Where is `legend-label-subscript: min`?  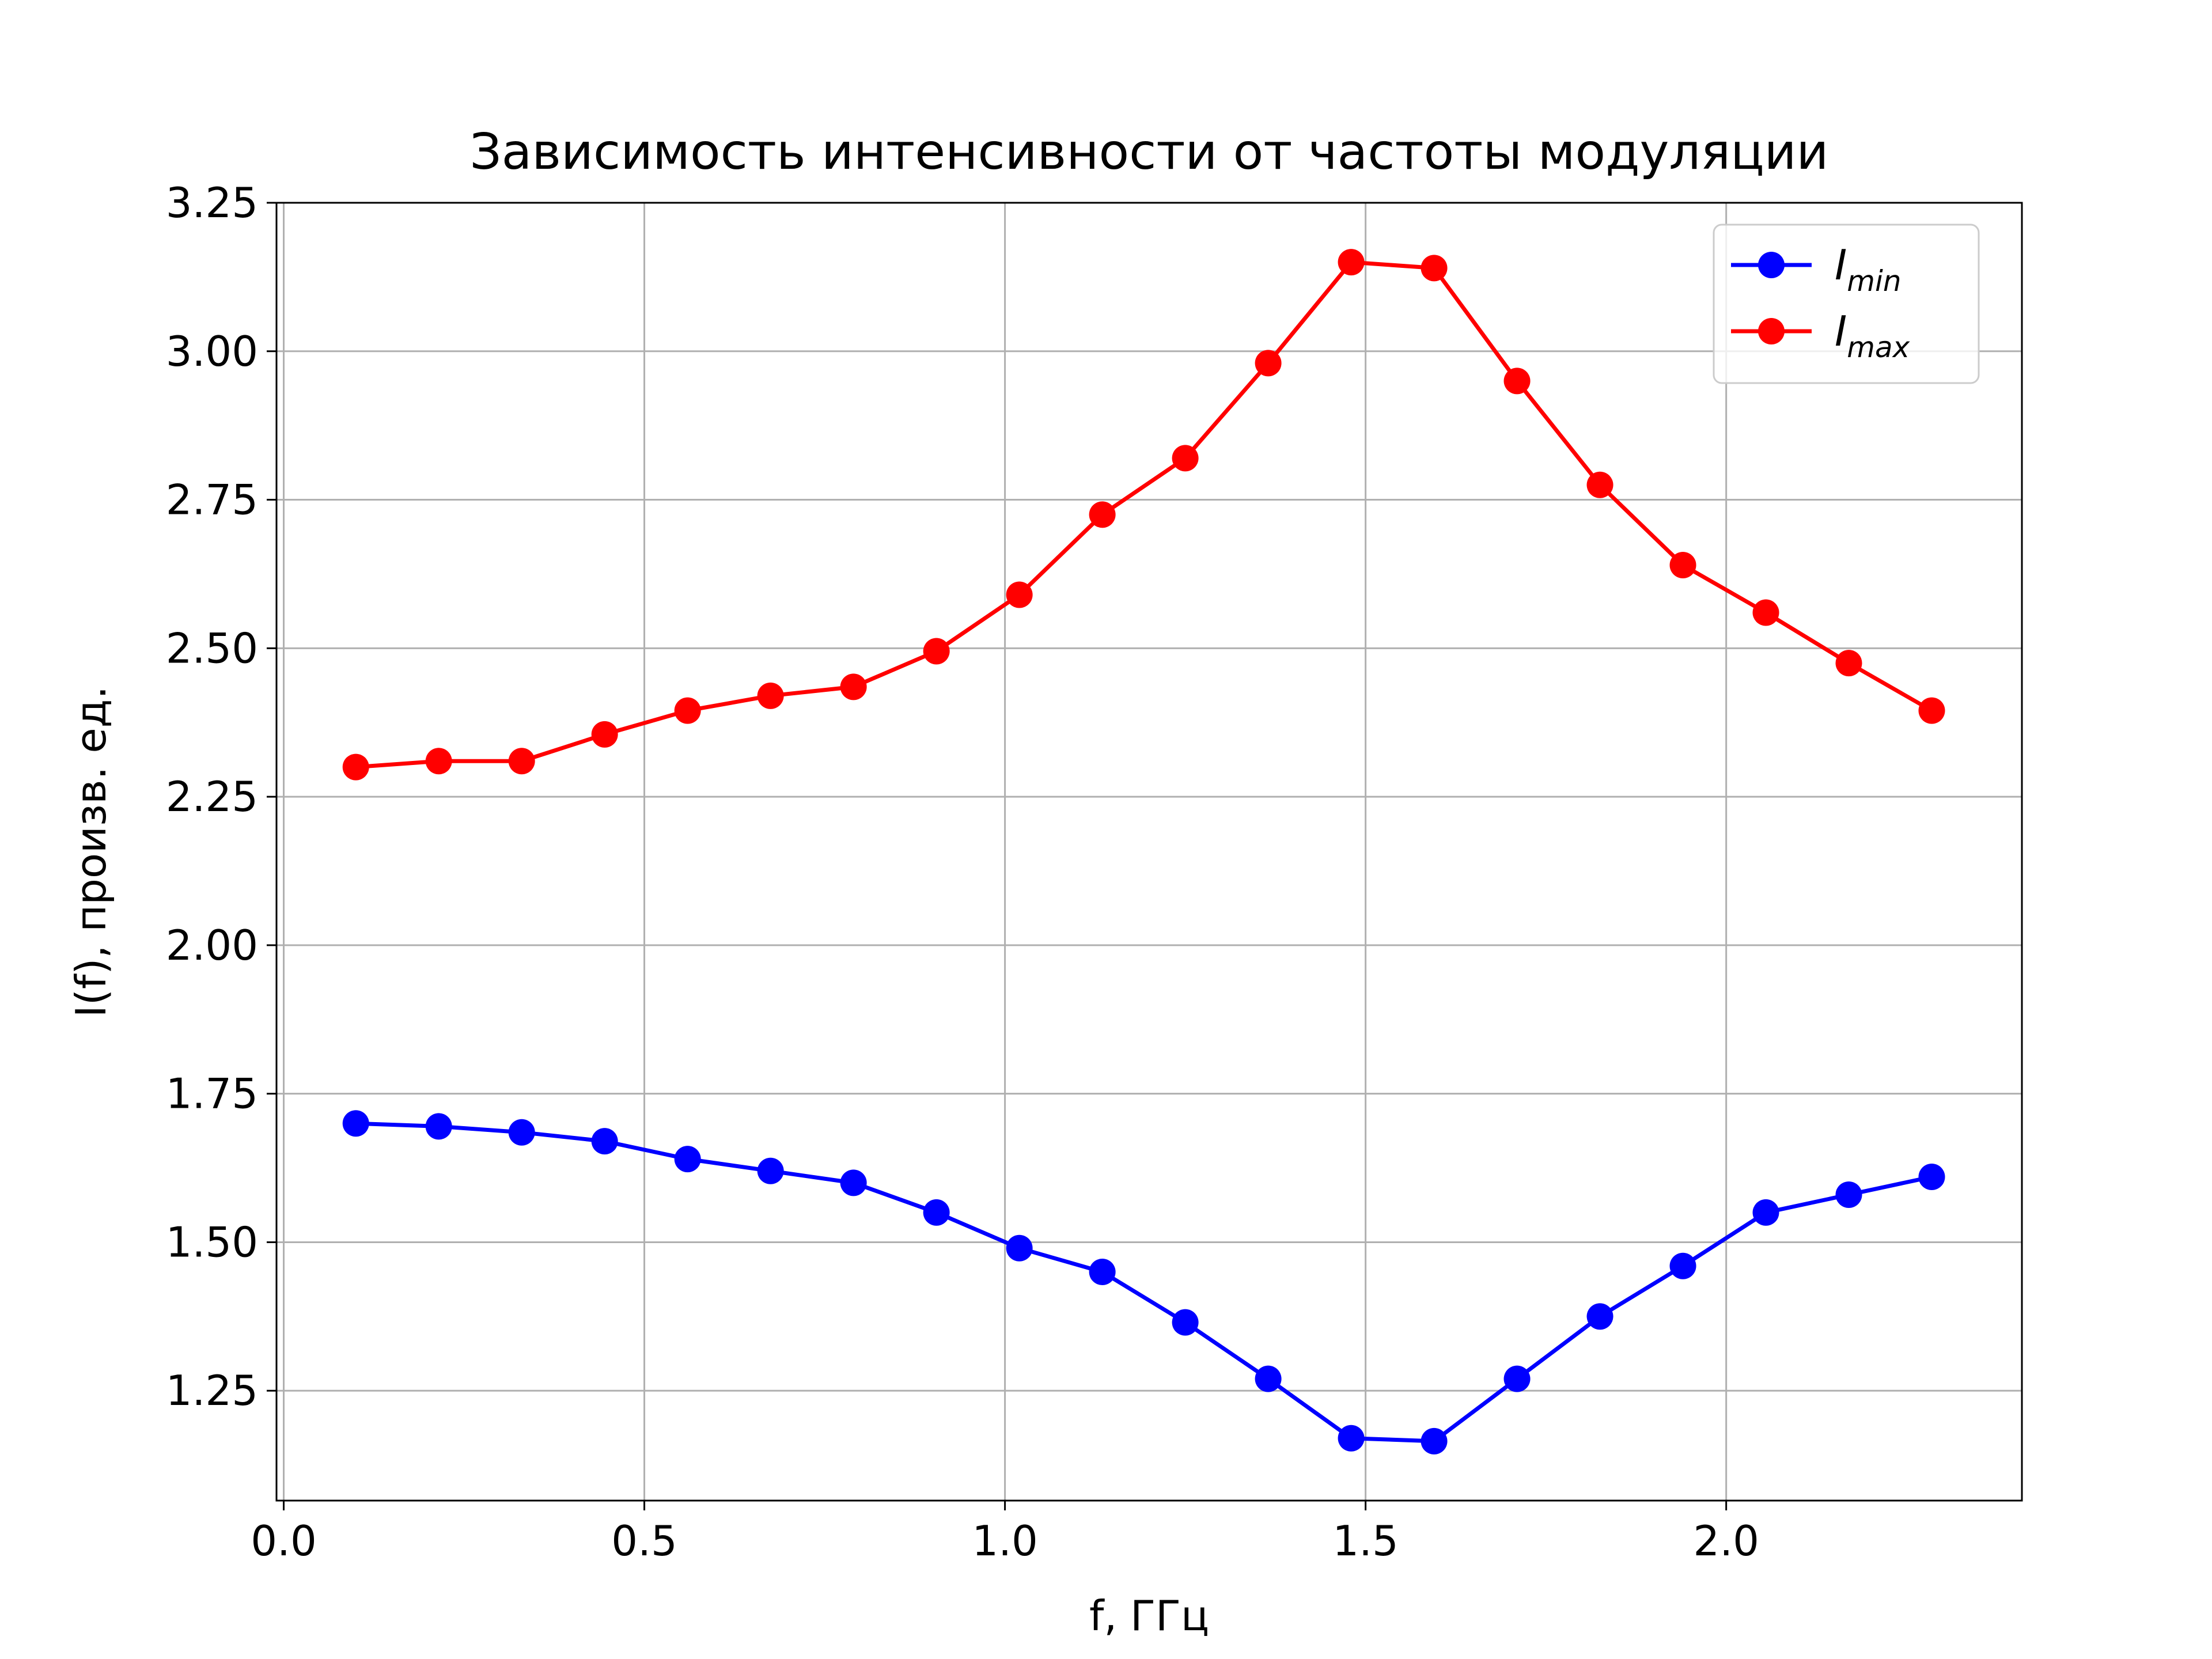 legend-label-subscript: min is located at coordinates (1874, 281).